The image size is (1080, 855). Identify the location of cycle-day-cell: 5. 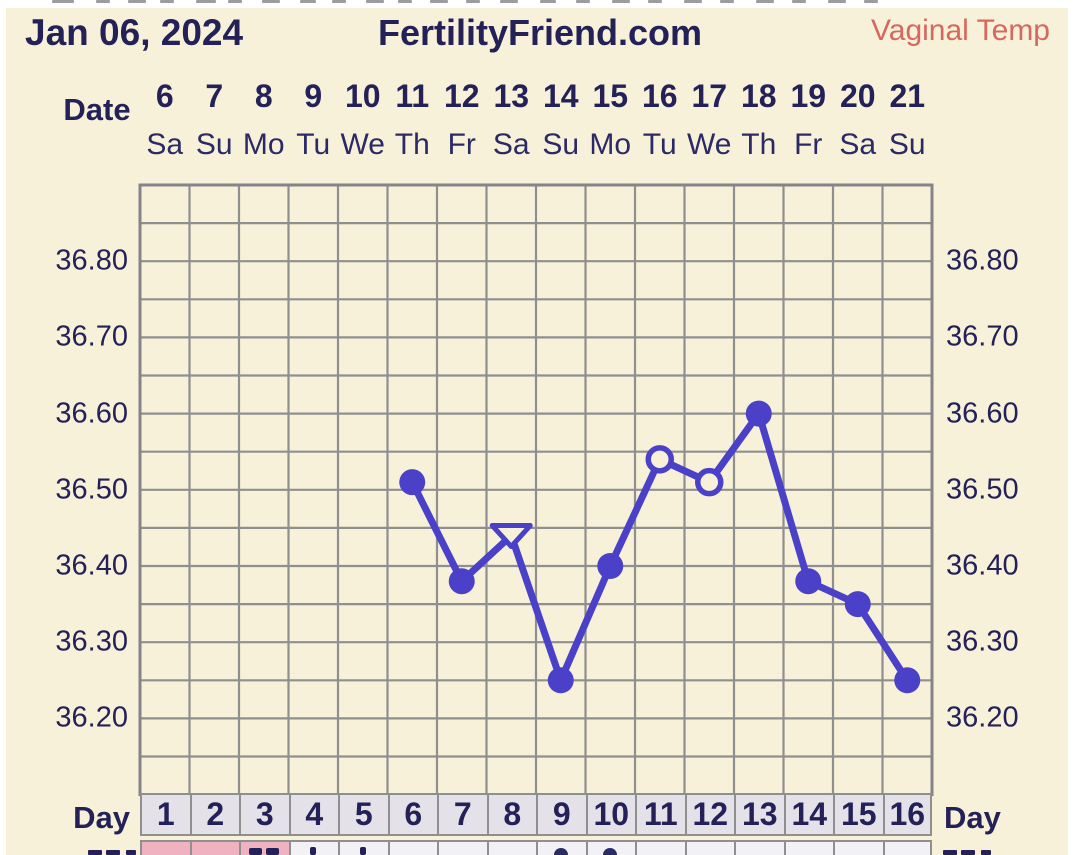
(363, 814).